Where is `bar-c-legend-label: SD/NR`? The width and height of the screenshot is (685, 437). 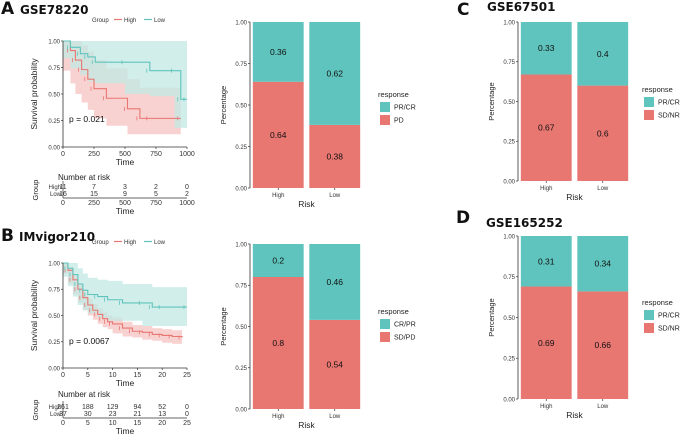
bar-c-legend-label: SD/NR is located at coordinates (669, 116).